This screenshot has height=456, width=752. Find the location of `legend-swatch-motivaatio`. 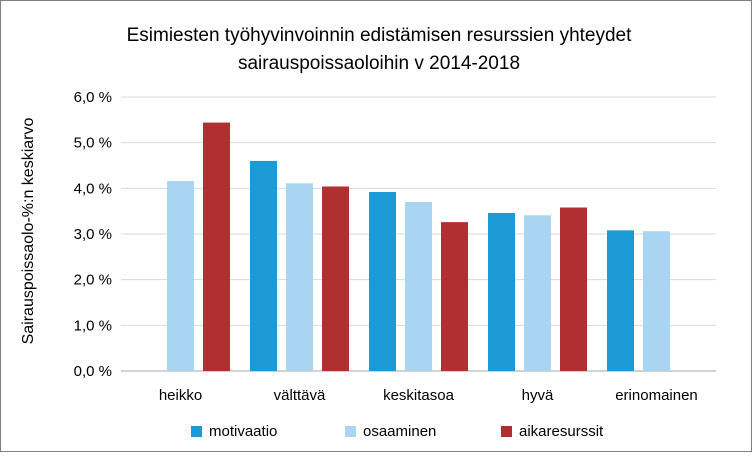

legend-swatch-motivaatio is located at coordinates (196, 431).